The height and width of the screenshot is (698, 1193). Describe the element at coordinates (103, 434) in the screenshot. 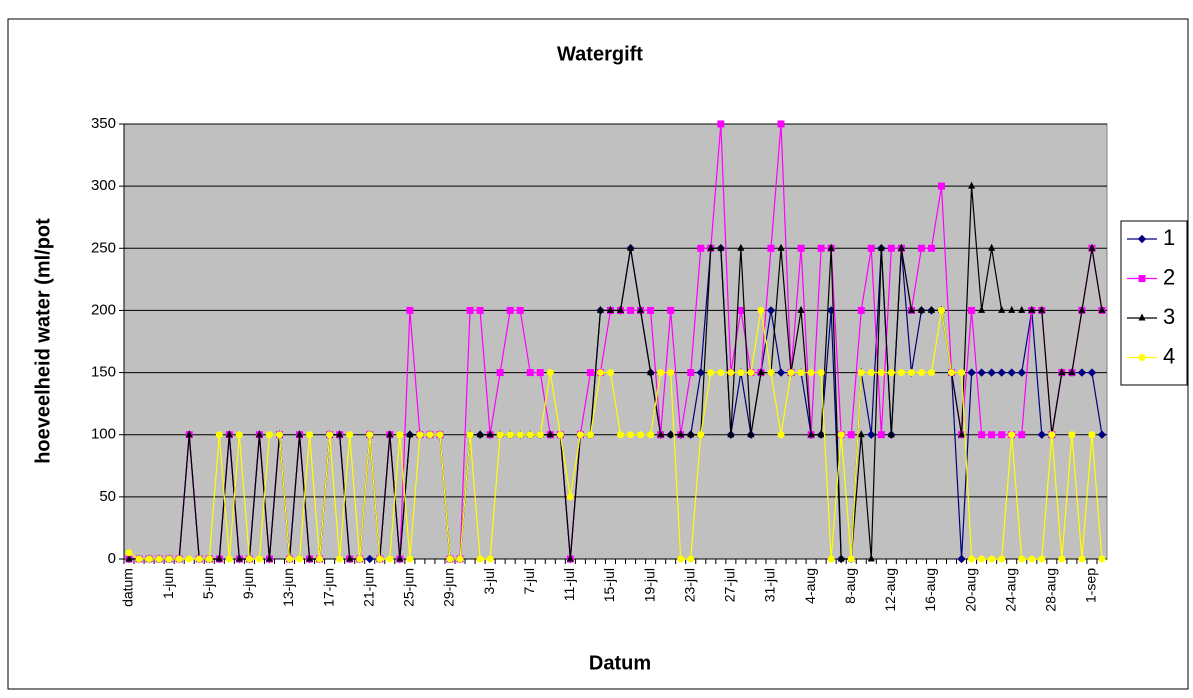

I see `y-tick-label: 100` at that location.